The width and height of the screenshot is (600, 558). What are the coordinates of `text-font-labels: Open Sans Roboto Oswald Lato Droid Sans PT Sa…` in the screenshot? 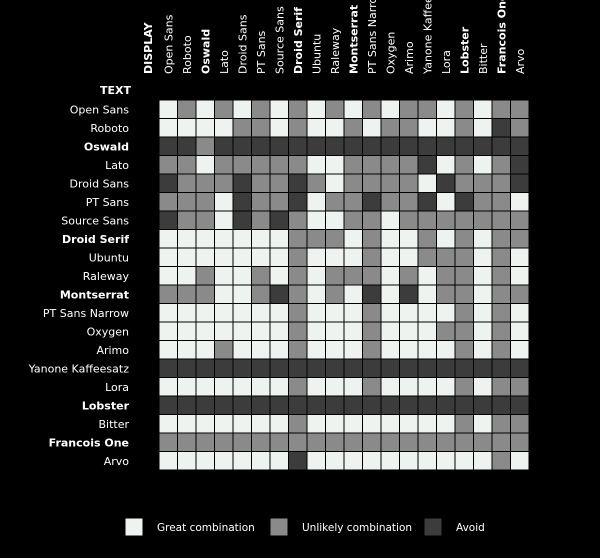 It's located at (79, 285).